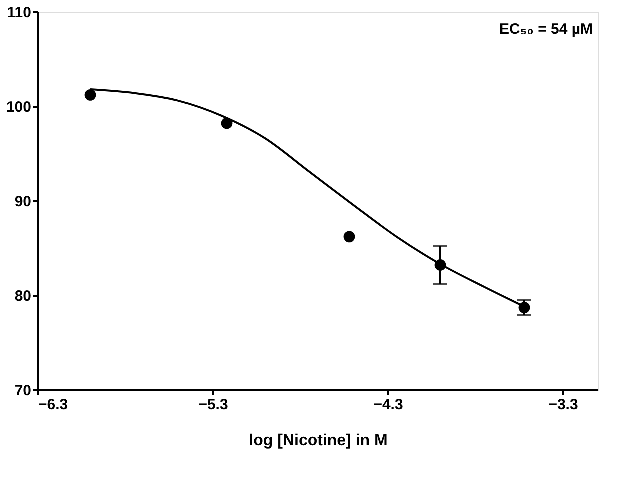  What do you see at coordinates (19, 107) in the screenshot?
I see `y-tick-label: 100` at bounding box center [19, 107].